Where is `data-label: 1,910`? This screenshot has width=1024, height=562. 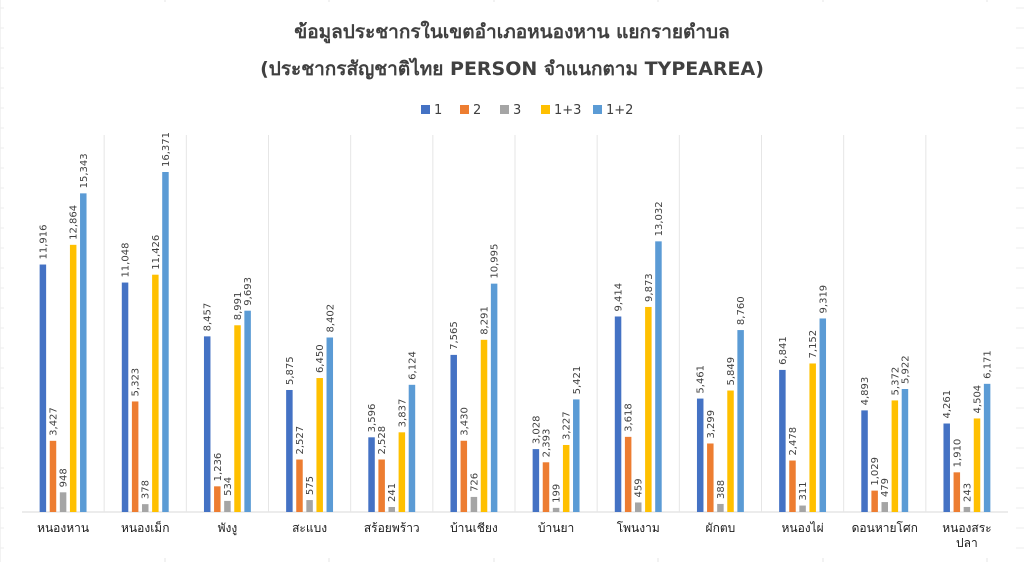 data-label: 1,910 is located at coordinates (957, 453).